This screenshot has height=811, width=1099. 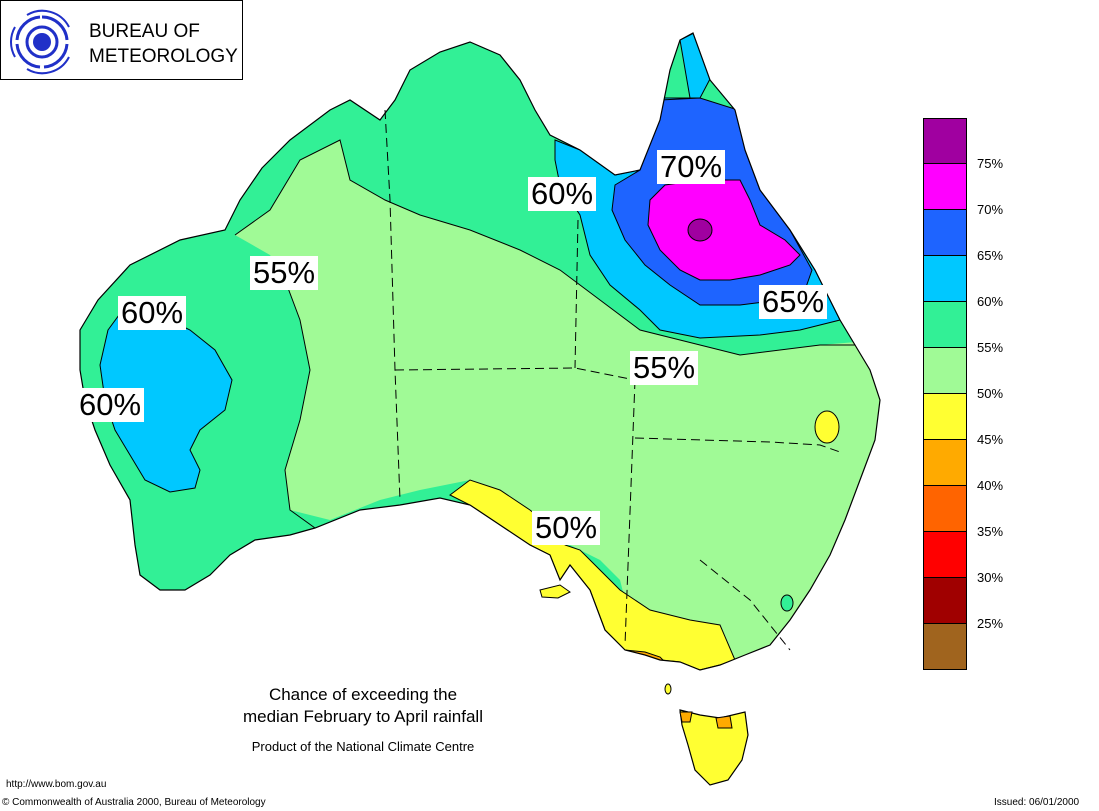 I want to click on region-label-qld-60: 60%, so click(x=562, y=194).